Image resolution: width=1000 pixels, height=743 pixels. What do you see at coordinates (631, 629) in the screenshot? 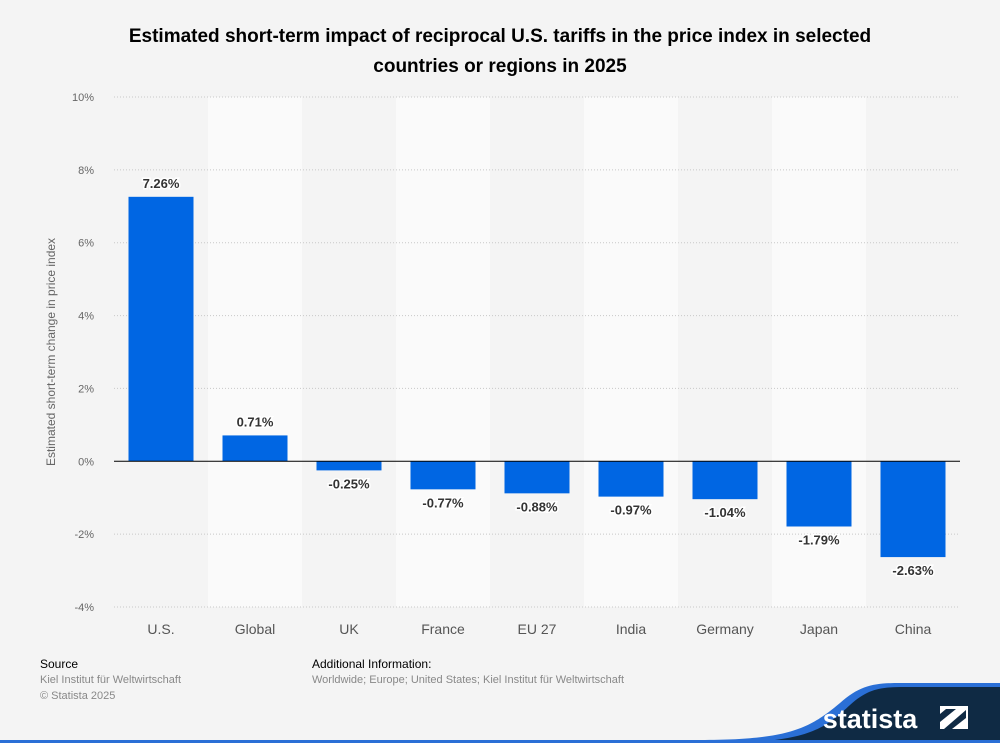
I see `x-tick-label: India` at bounding box center [631, 629].